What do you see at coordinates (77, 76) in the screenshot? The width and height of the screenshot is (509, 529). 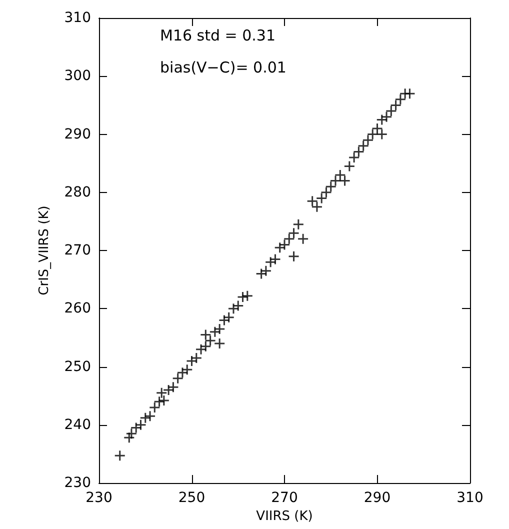 I see `y-tick-label: 300` at bounding box center [77, 76].